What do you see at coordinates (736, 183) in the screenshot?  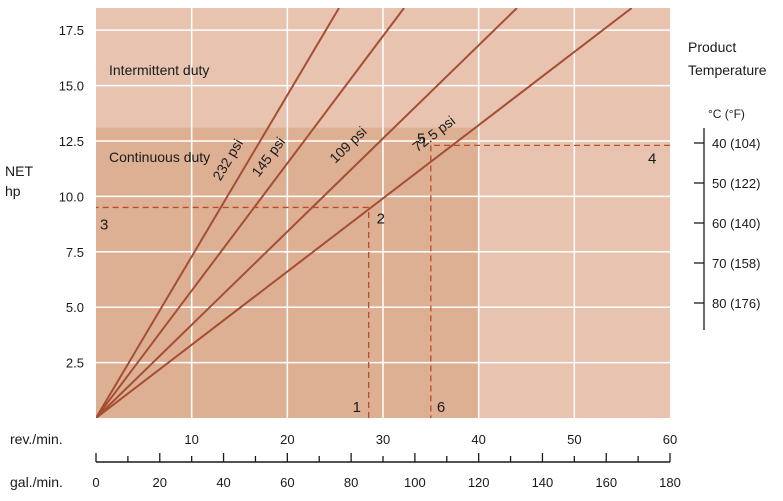 I see `temperature-tick-label-1: 50 (122)` at bounding box center [736, 183].